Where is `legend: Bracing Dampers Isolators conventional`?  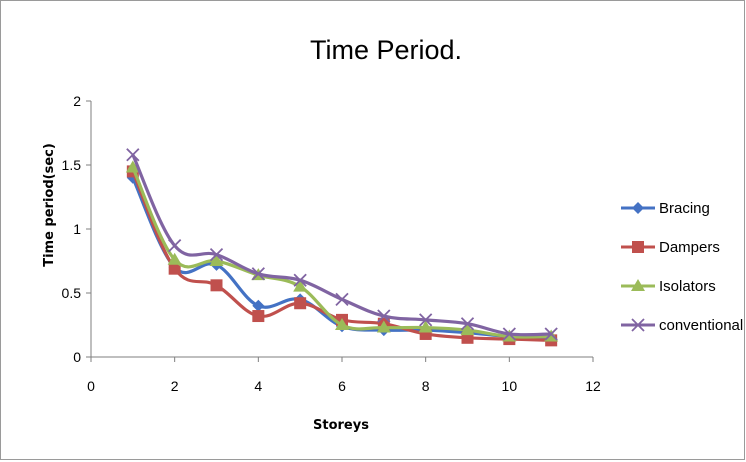
legend: Bracing Dampers Isolators conventional is located at coordinates (682, 267).